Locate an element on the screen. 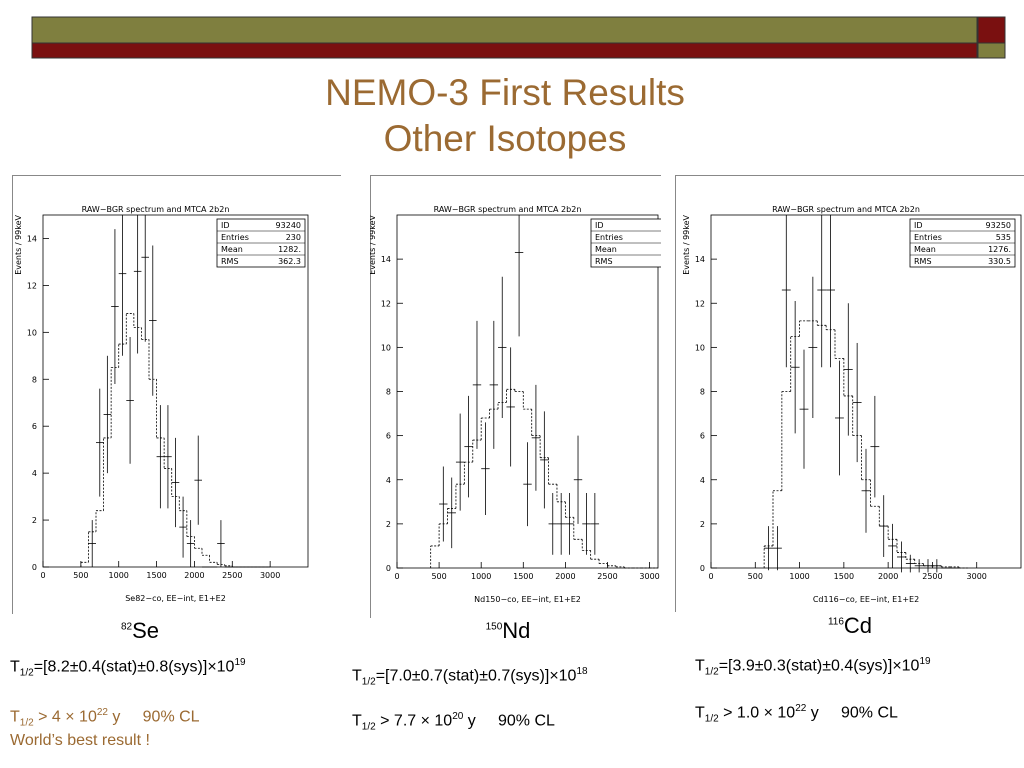  value-text: > 4 × 10 is located at coordinates (65, 717).